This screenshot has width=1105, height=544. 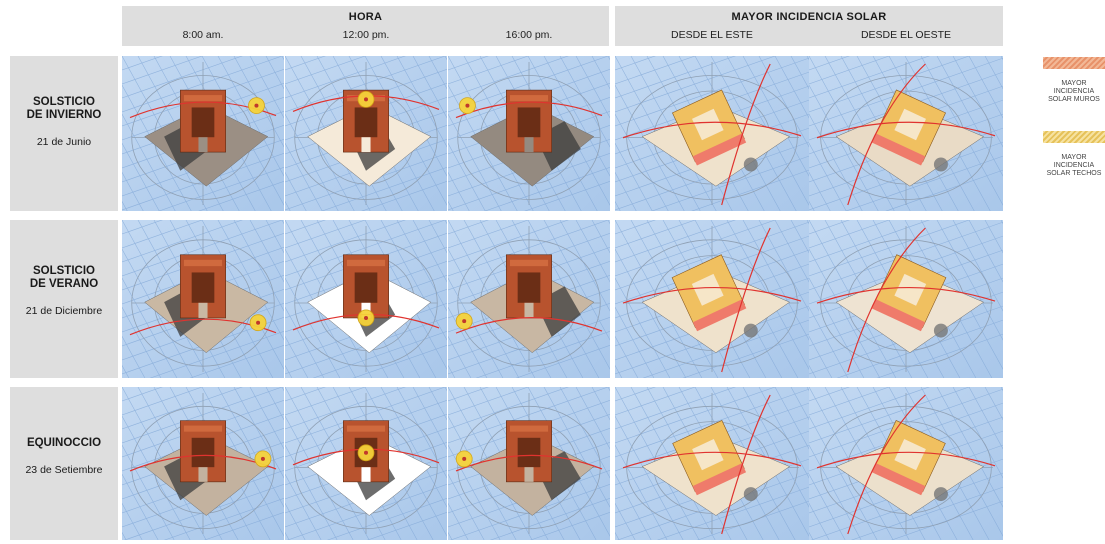 I want to click on diagram-equinoccio-desde-oeste, so click(x=906, y=463).